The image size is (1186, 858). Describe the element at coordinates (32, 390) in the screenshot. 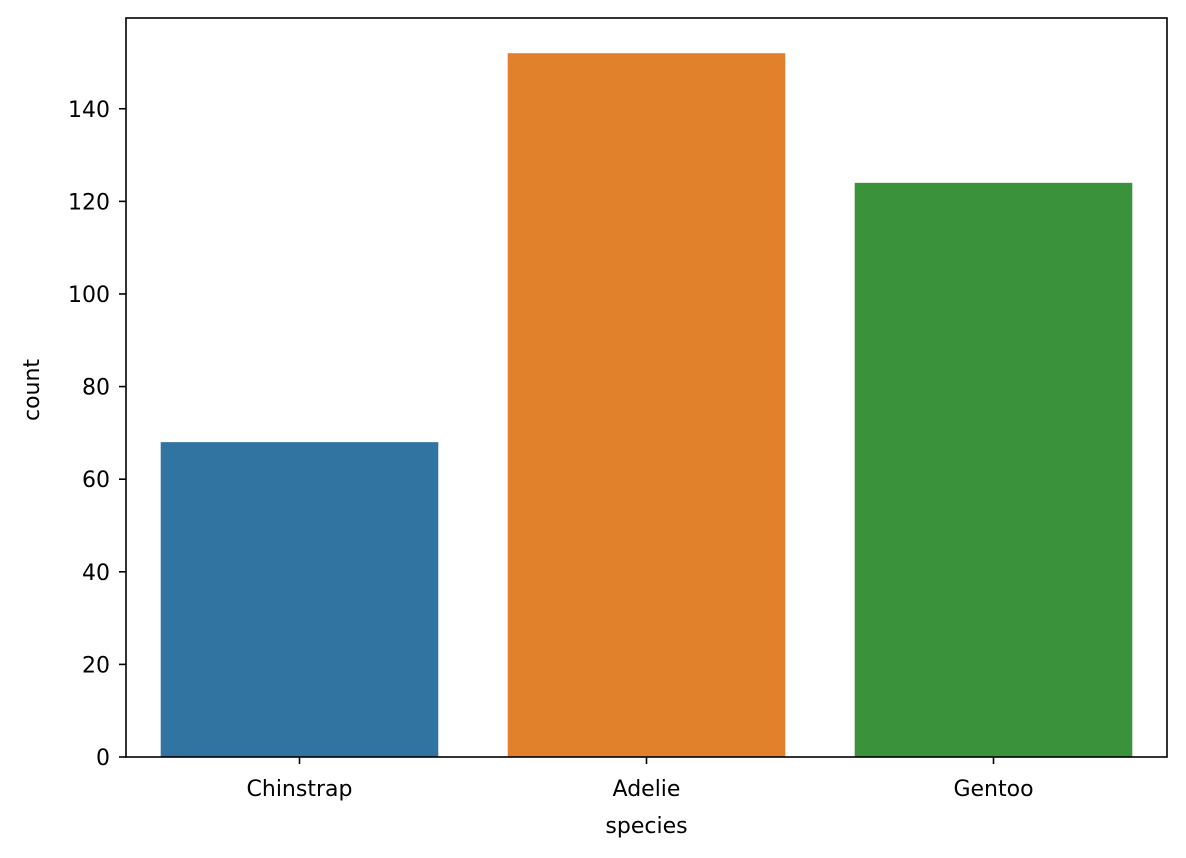

I see `y-axis-label: count` at that location.